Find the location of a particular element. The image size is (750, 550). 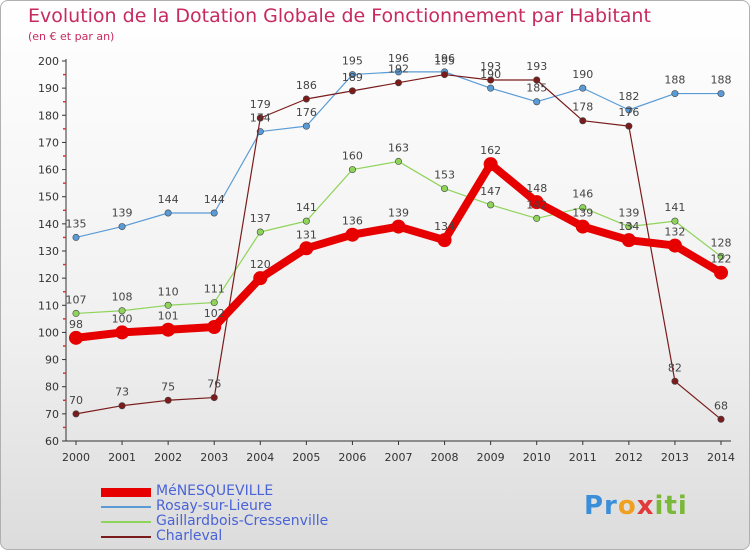

proxiti-logo: Proxiti is located at coordinates (636, 506).